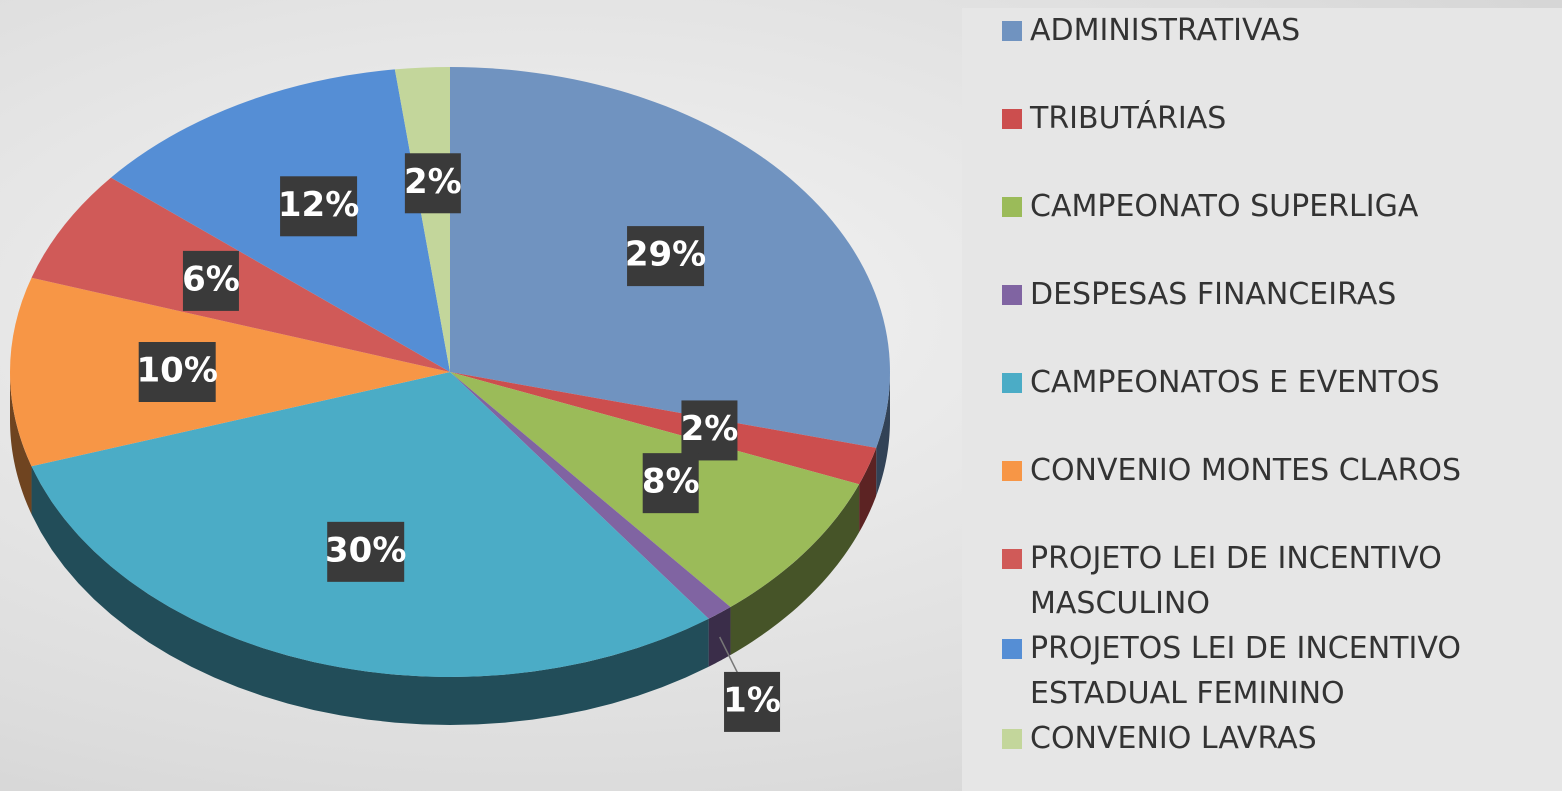 Image resolution: width=1562 pixels, height=791 pixels. I want to click on legend-item: DESPESAS FINANCEIRAS, so click(1272, 294).